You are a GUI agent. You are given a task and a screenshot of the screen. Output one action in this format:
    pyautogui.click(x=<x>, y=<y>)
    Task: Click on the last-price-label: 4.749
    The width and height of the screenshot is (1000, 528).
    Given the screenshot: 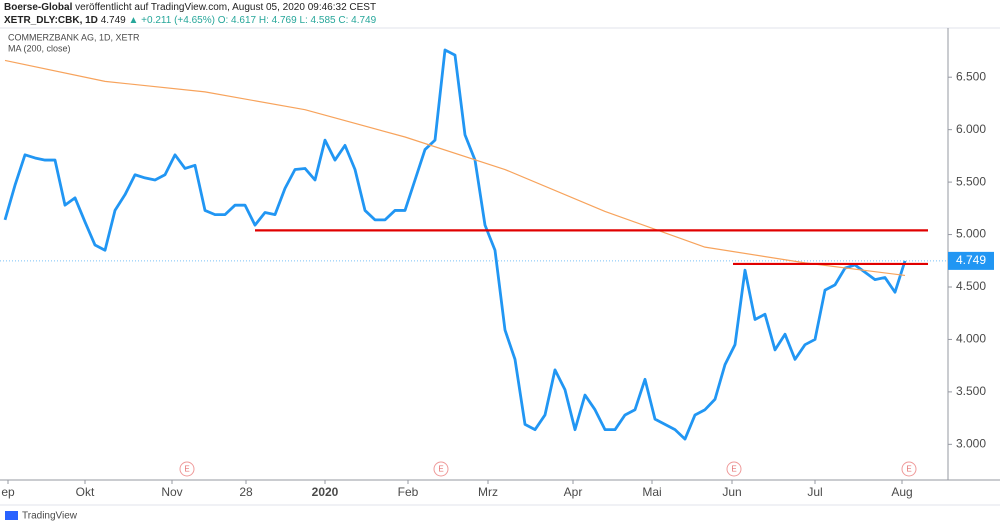 What is the action you would take?
    pyautogui.click(x=971, y=260)
    